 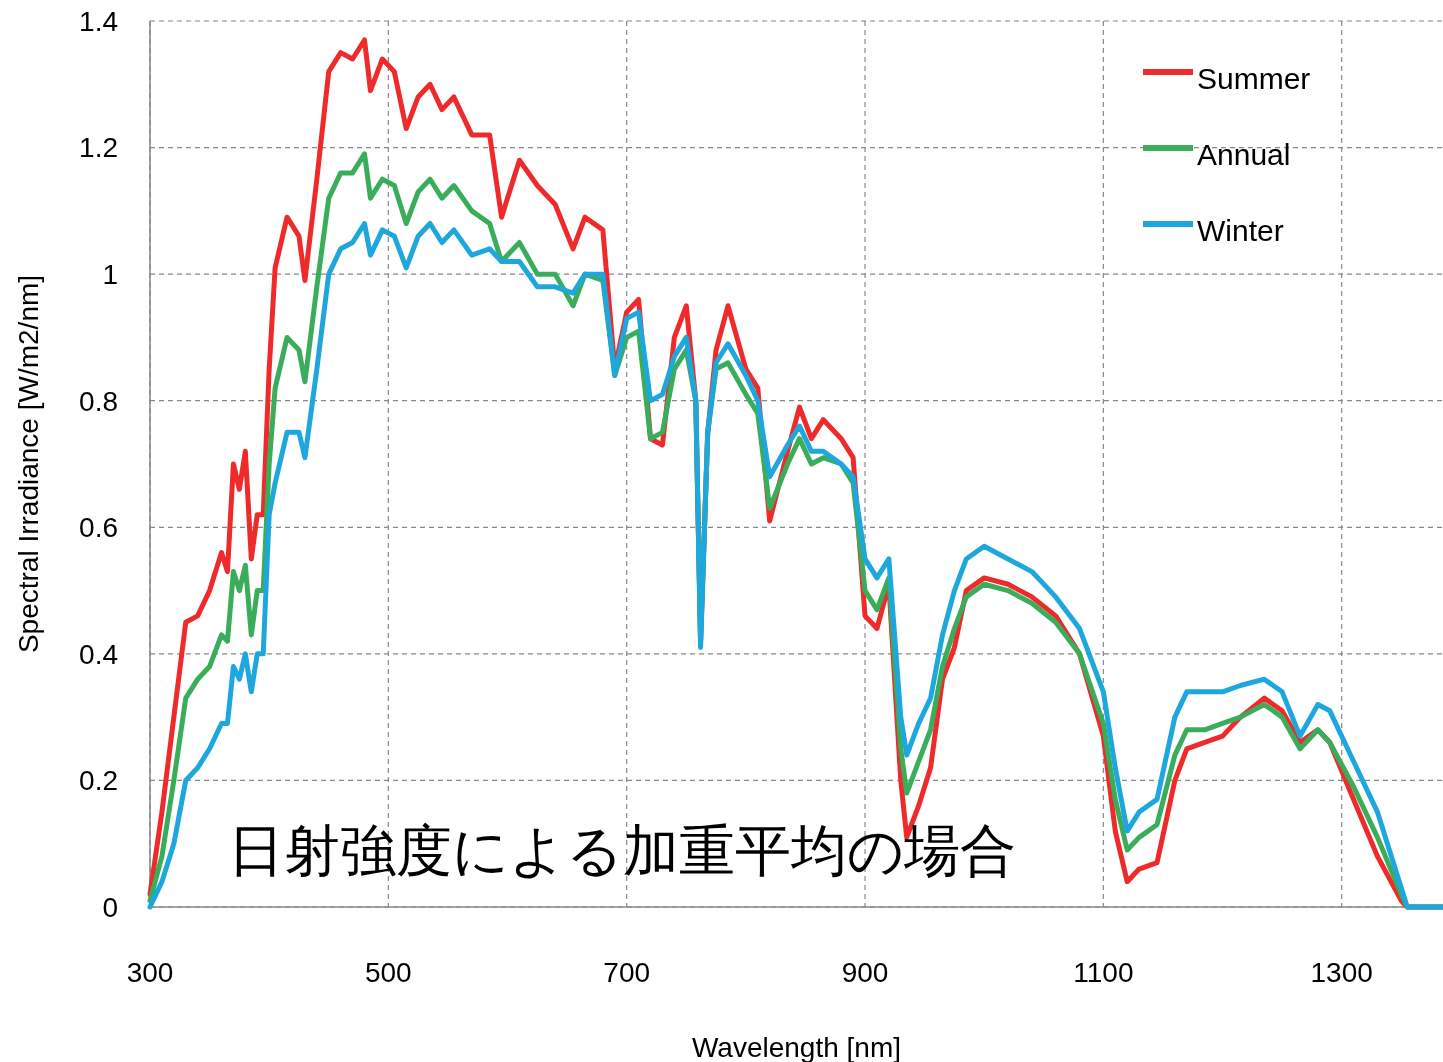 What do you see at coordinates (1254, 78) in the screenshot?
I see `legend-label: Summer` at bounding box center [1254, 78].